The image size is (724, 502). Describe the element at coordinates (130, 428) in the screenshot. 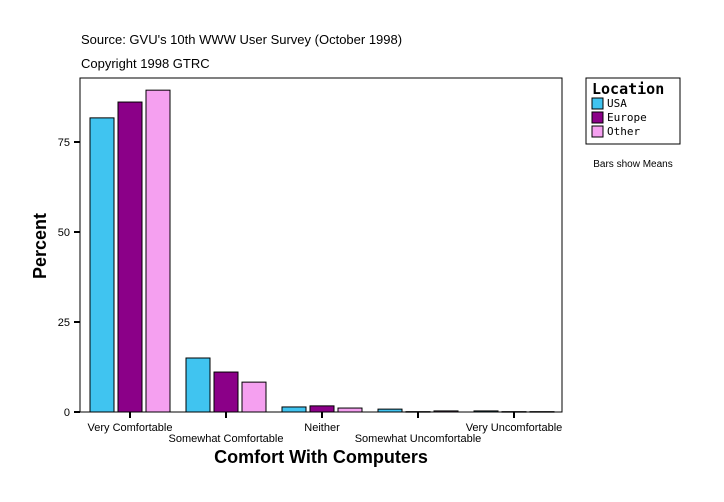

I see `x-tick-label: Very Comfortable` at that location.